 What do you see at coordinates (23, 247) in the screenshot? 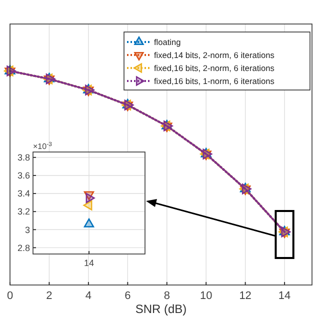
I see `y-tick-label: 2.8` at bounding box center [23, 247].